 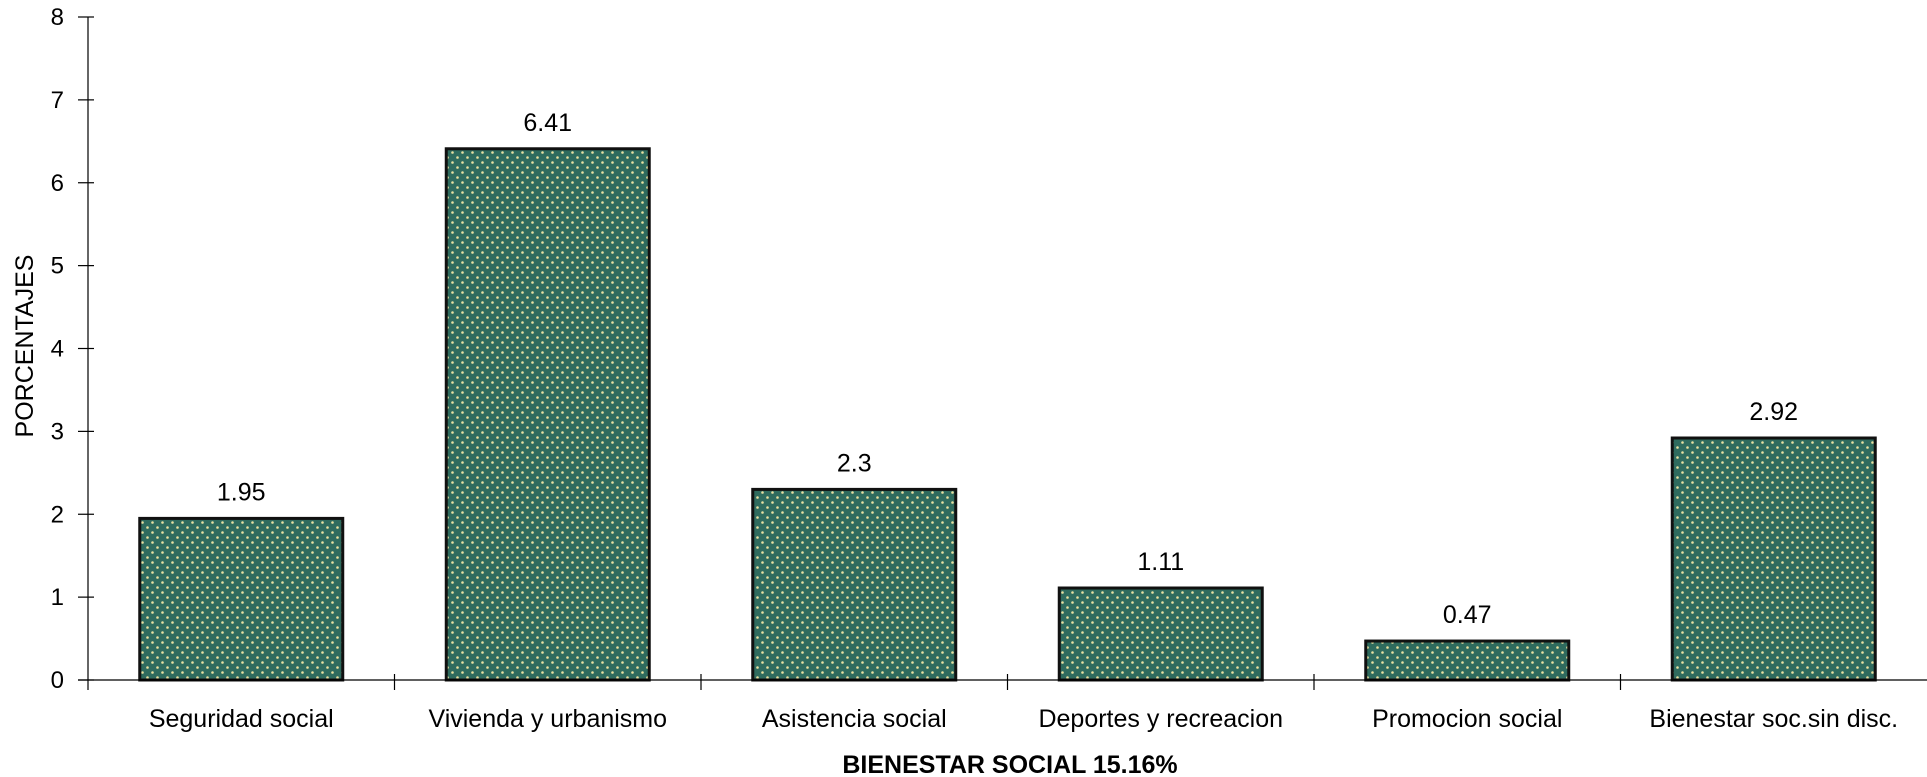 What do you see at coordinates (57, 514) in the screenshot?
I see `y-tick-label: 2` at bounding box center [57, 514].